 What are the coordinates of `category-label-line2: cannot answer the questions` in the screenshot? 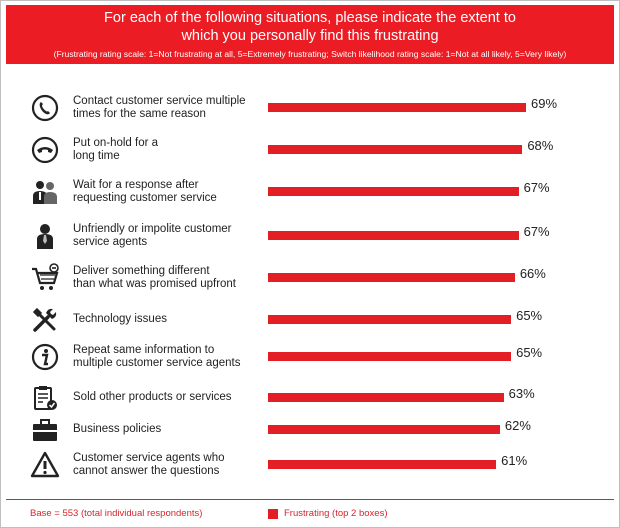 It's located at (146, 471).